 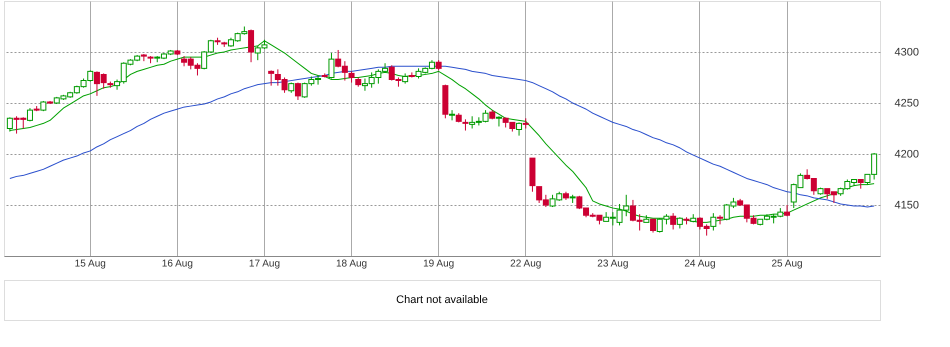 I want to click on y-tick-label: 4150, so click(x=906, y=206).